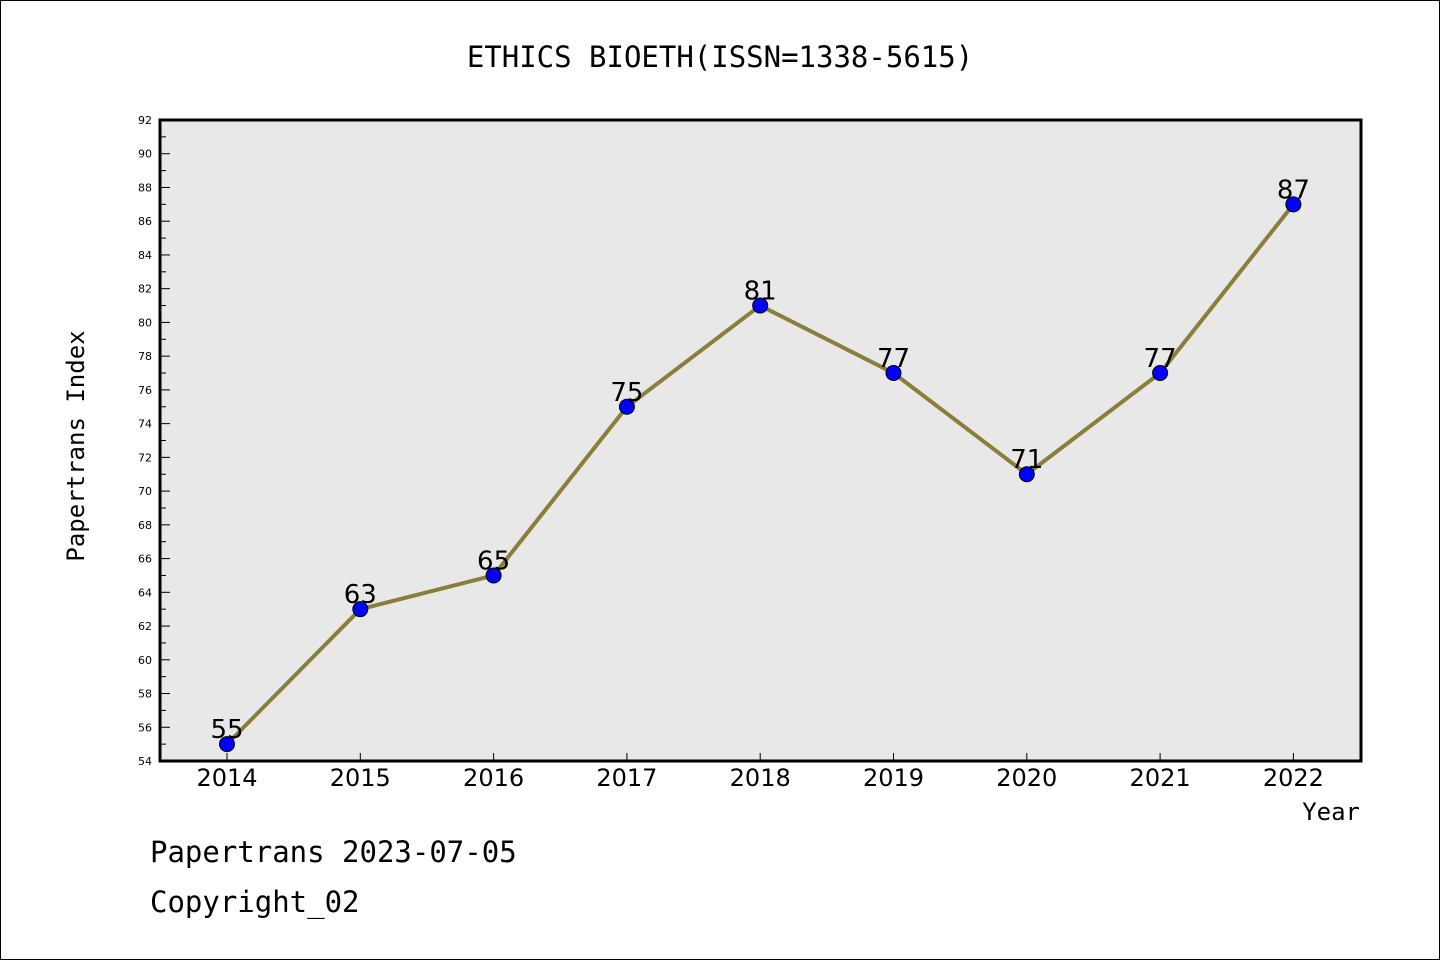 This screenshot has height=960, width=1440. Describe the element at coordinates (145, 626) in the screenshot. I see `y-tick-label: 62` at that location.